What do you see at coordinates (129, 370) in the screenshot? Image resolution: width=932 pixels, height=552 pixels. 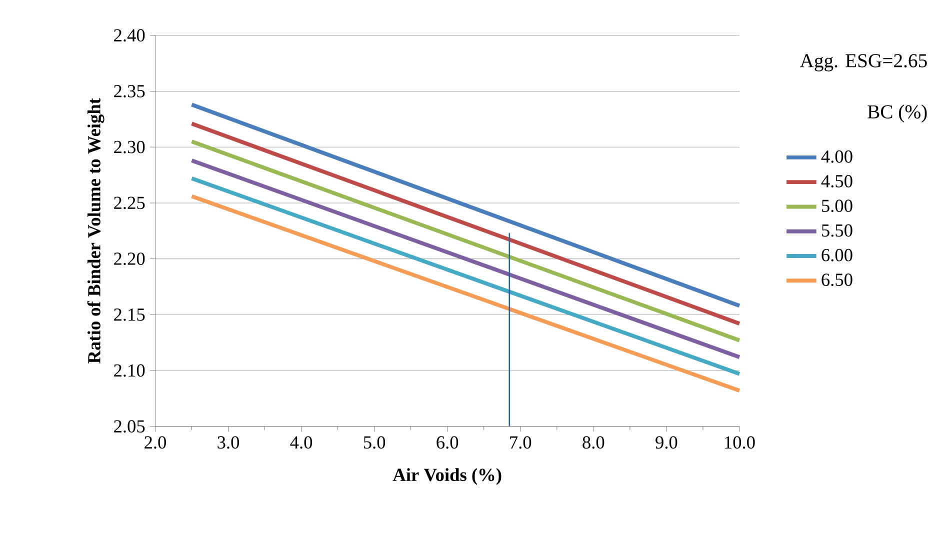 I see `y-tick-label: 2.10` at bounding box center [129, 370].